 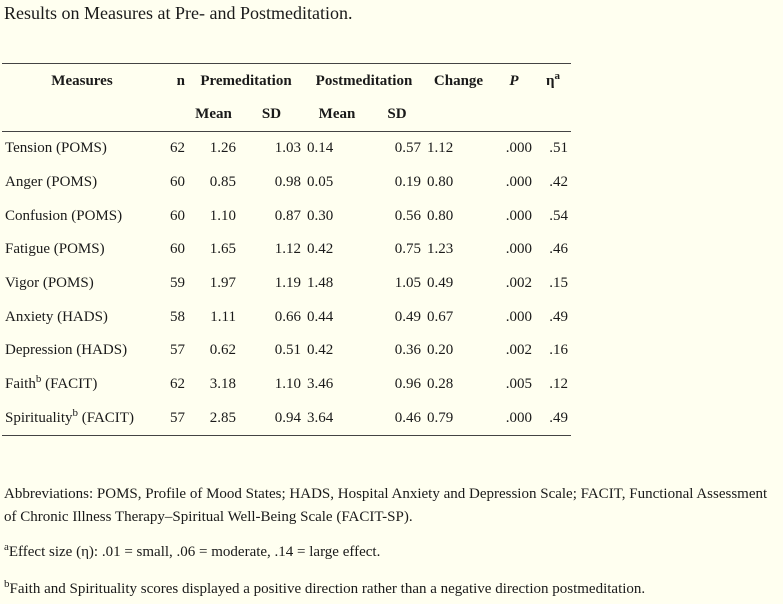 I want to click on cell-post-mean: 1.48, so click(x=320, y=283).